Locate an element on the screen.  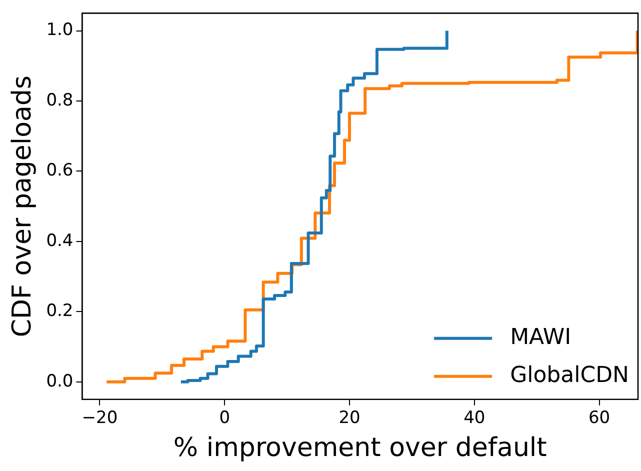
x-tick-label: 60 is located at coordinates (599, 418).